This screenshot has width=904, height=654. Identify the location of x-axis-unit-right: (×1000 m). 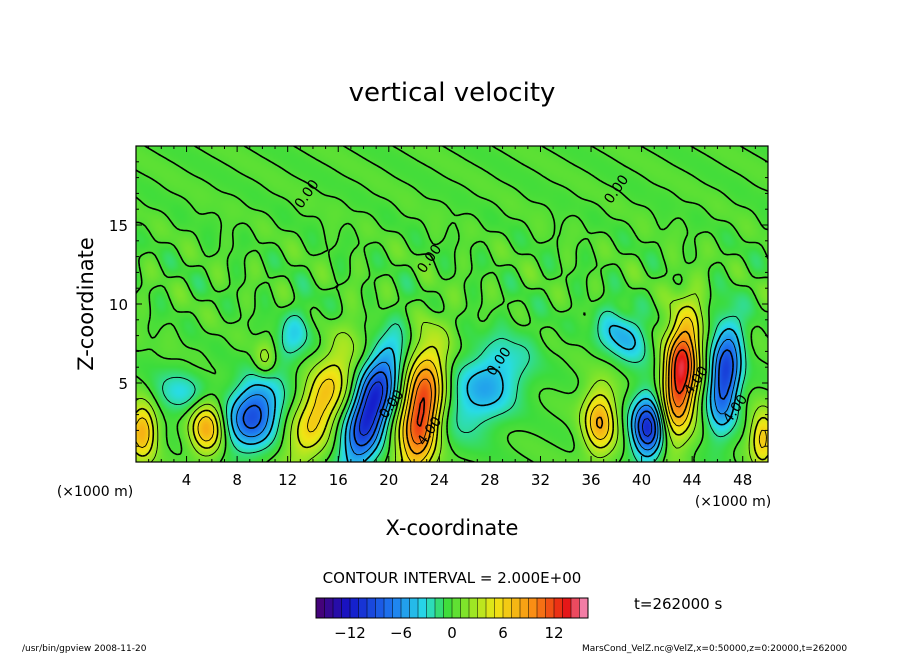
(733, 502).